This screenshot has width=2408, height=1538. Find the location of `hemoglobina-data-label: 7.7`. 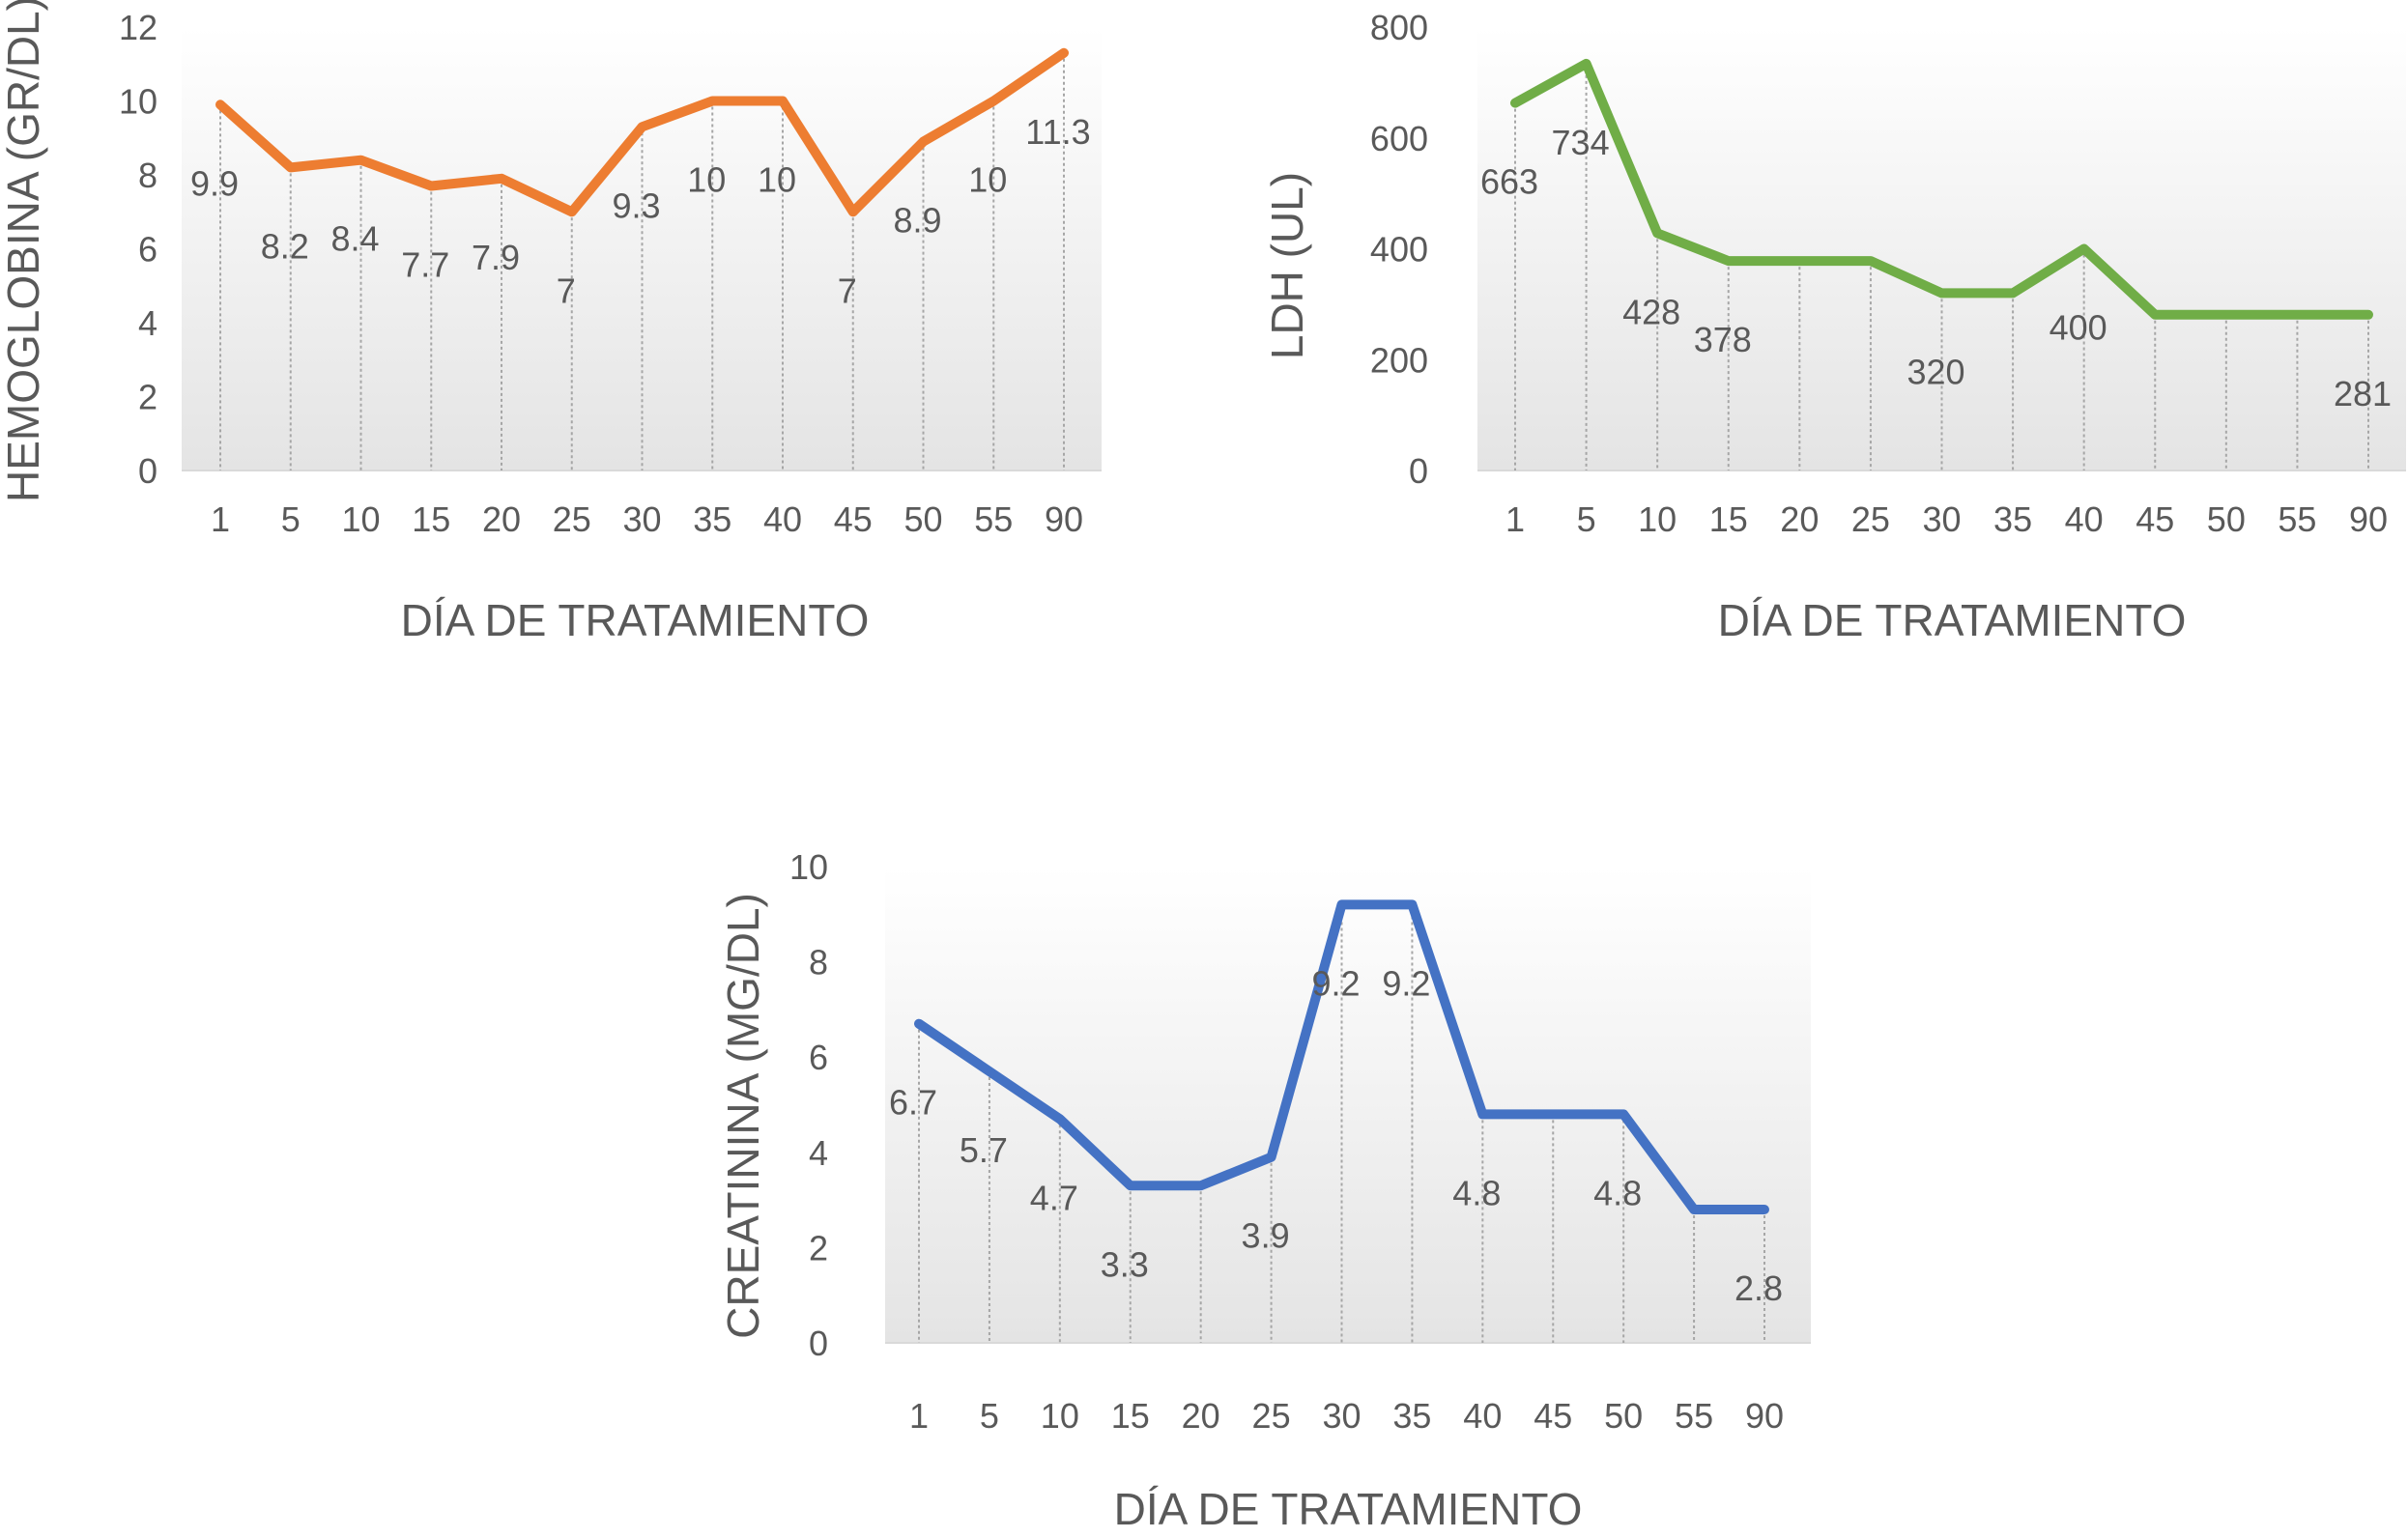

hemoglobina-data-label: 7.7 is located at coordinates (425, 264).